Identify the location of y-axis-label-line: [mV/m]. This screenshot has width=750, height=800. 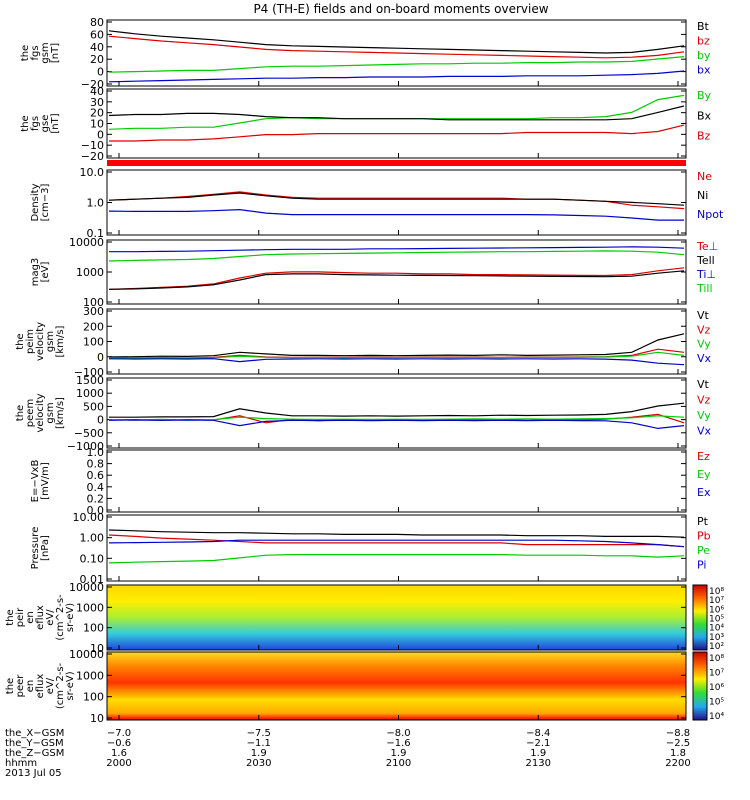
(45, 481).